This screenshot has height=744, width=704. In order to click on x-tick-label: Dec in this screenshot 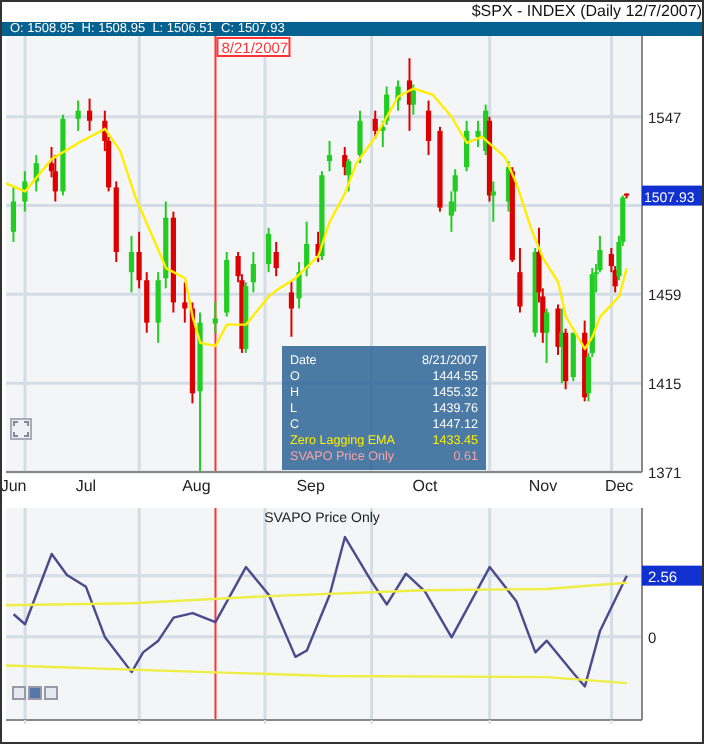, I will do `click(619, 486)`.